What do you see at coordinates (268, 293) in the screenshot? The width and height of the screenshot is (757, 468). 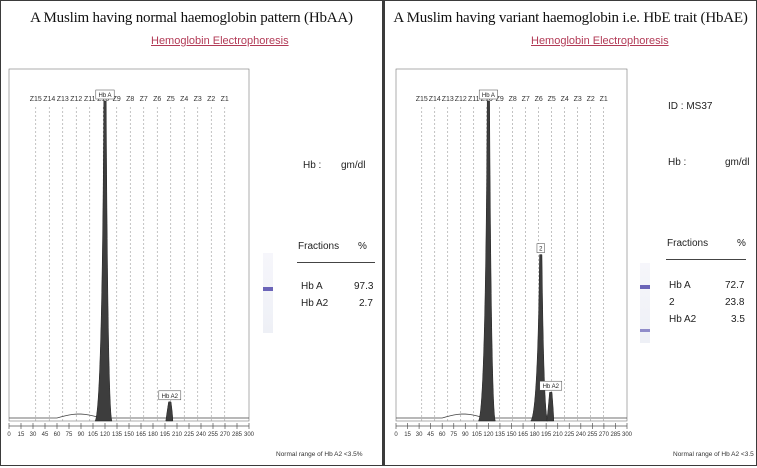 I see `left-gel-strip` at bounding box center [268, 293].